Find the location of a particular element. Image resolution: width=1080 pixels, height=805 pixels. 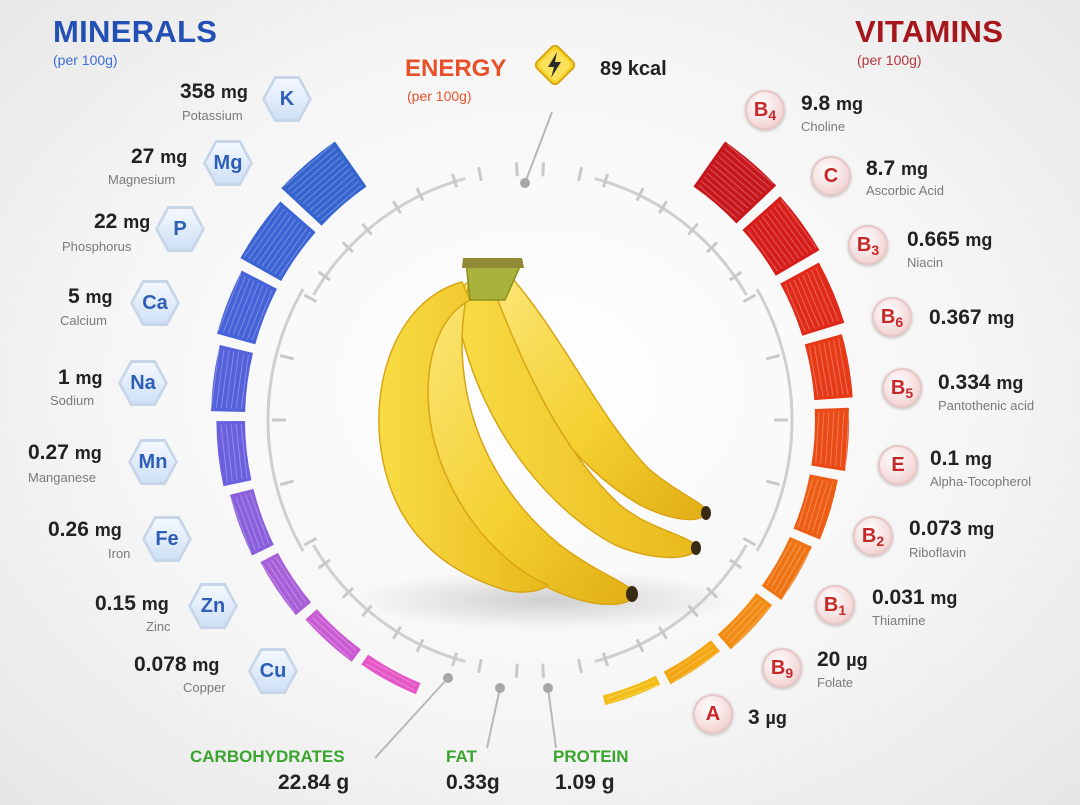

energy-subtitle: (per 100g) is located at coordinates (439, 96).